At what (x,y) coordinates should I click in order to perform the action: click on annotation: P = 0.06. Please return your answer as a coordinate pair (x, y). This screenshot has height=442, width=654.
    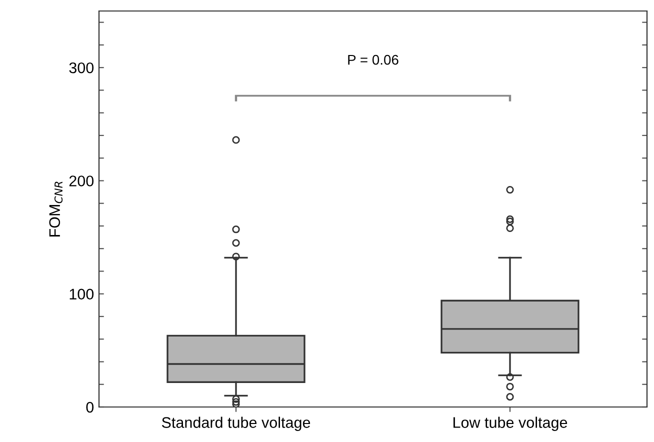
    Looking at the image, I should click on (373, 59).